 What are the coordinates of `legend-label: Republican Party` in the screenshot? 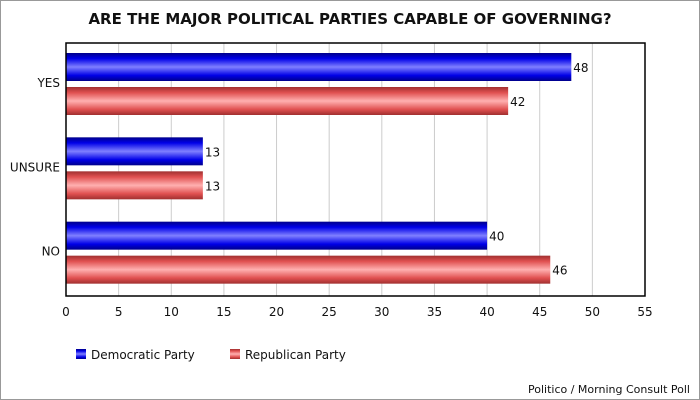 It's located at (295, 355).